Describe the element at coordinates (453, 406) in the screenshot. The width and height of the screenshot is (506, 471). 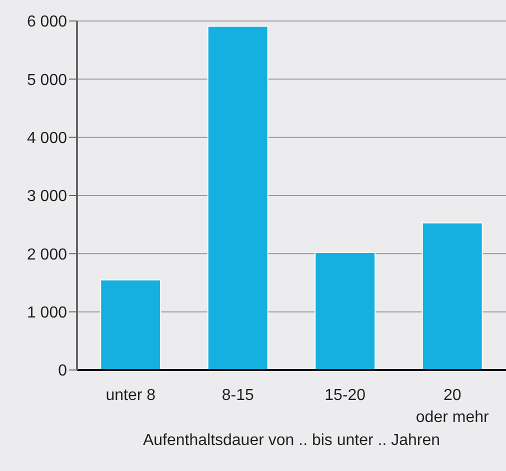
I see `x-tick-label: 20 oder mehr` at that location.